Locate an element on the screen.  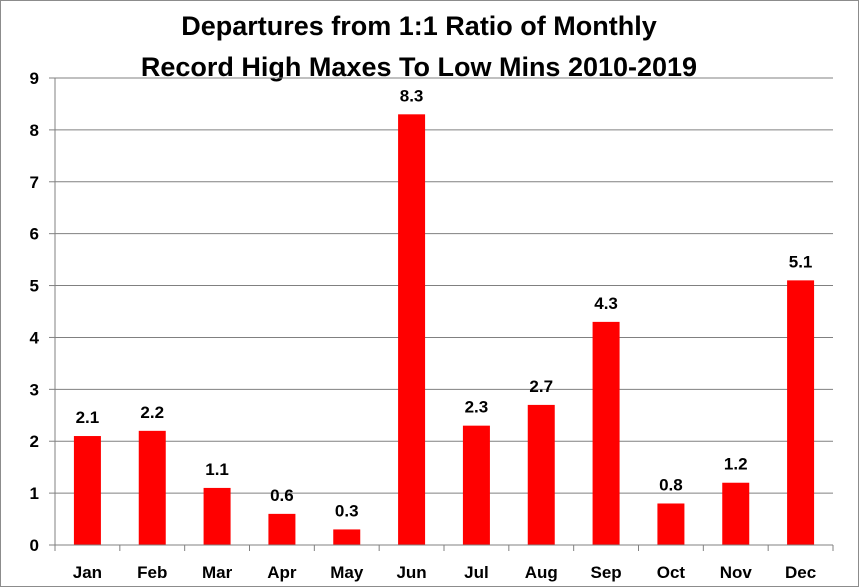
x-tick-label: Oct is located at coordinates (671, 572).